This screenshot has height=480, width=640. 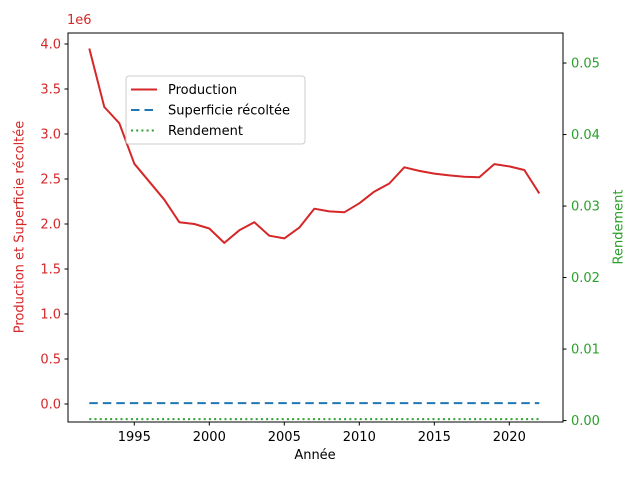 What do you see at coordinates (585, 350) in the screenshot?
I see `y-right-tick-label: 0.01` at bounding box center [585, 350].